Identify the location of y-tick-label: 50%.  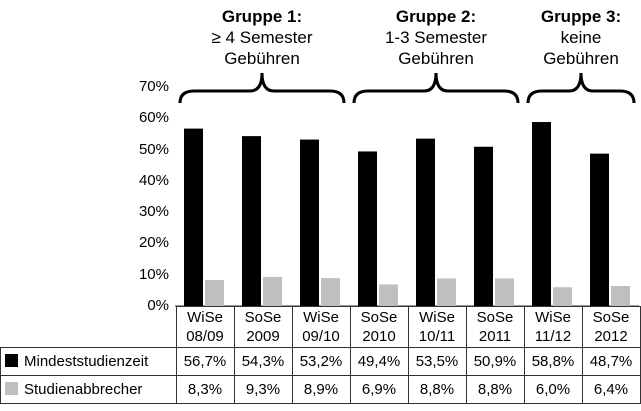
(153, 149).